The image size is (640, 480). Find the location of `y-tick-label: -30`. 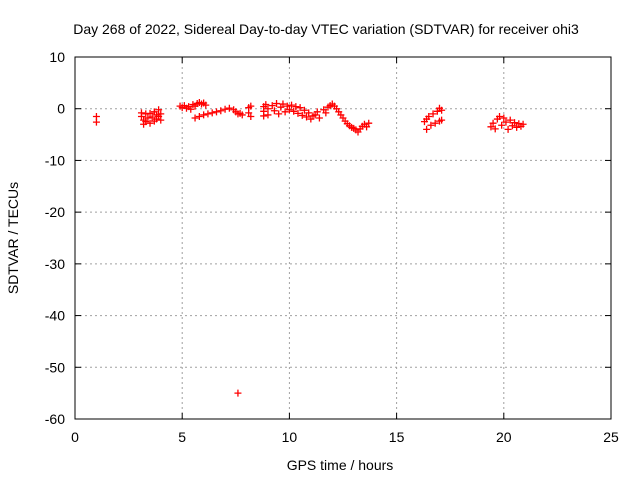

y-tick-label: -30 is located at coordinates (55, 264).